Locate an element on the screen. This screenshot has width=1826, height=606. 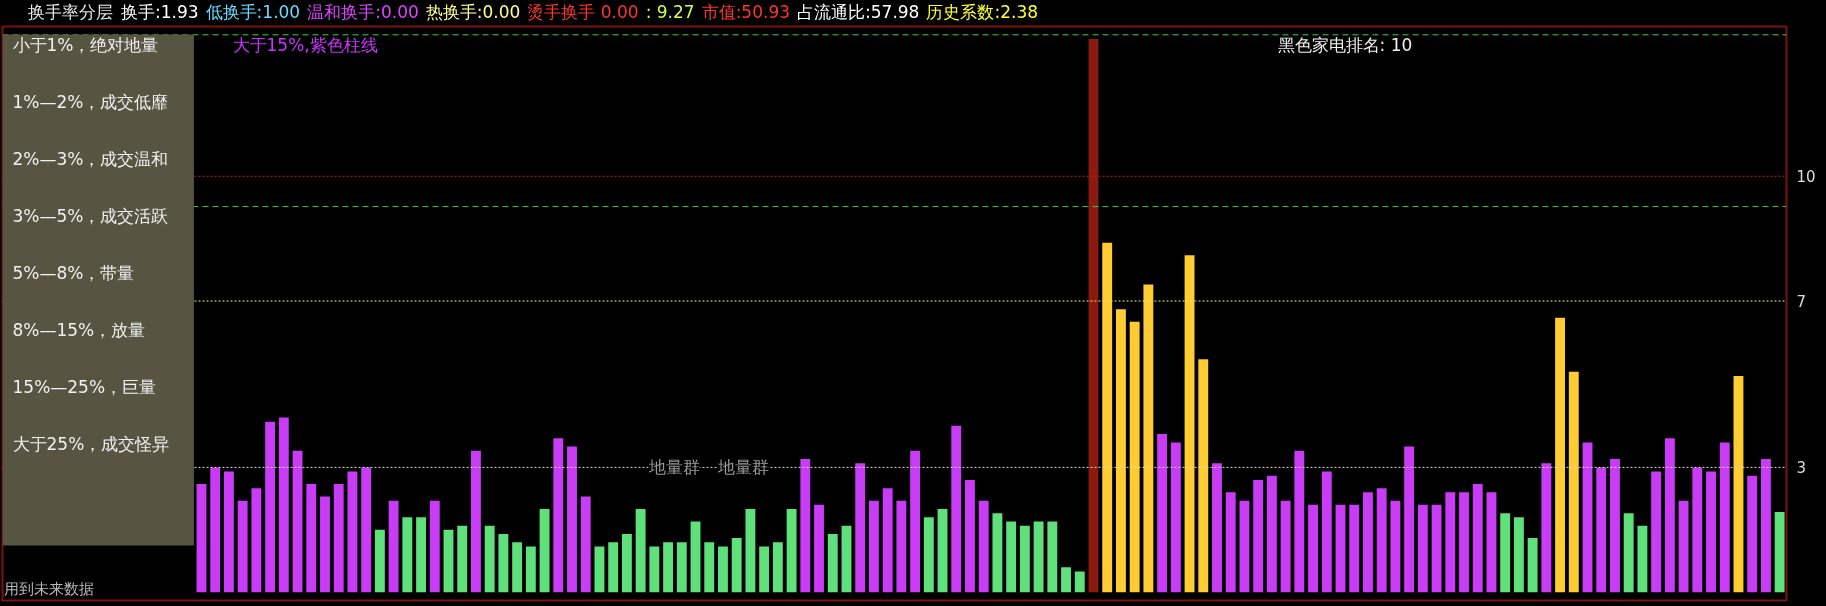
annotation: 2%—3%，成交温和 is located at coordinates (90, 159).